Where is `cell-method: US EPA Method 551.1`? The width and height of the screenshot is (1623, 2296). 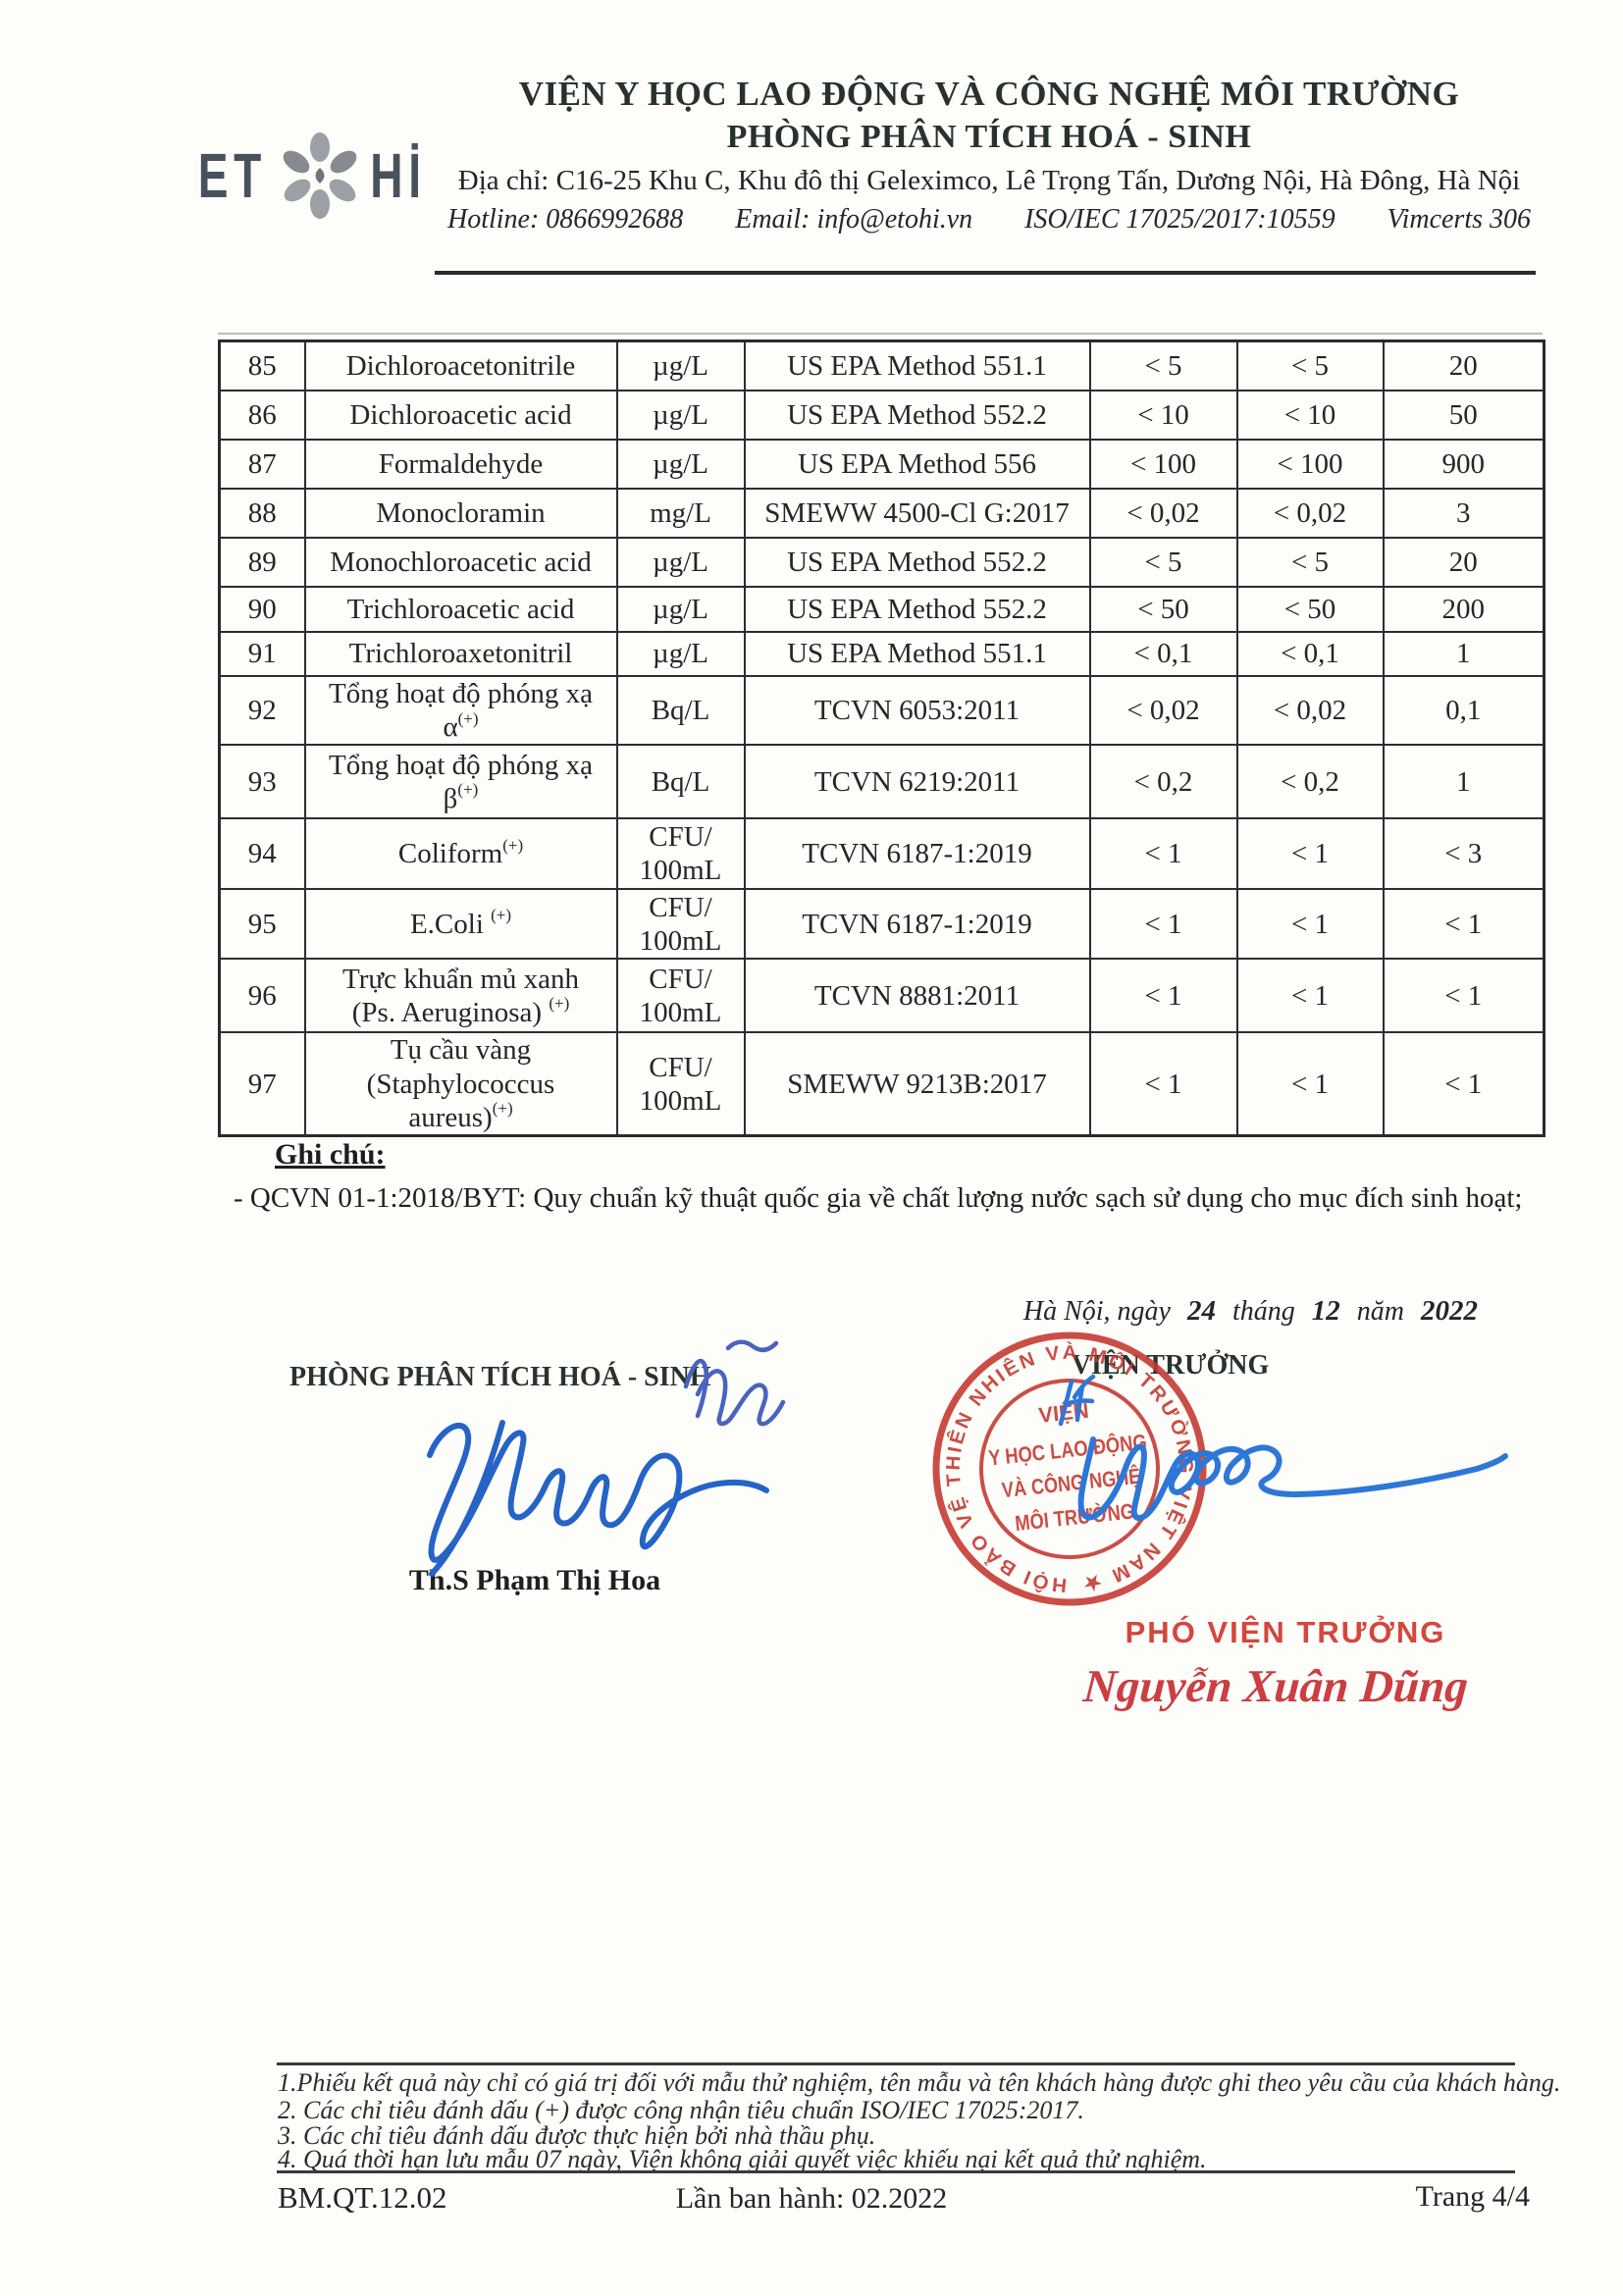
cell-method: US EPA Method 551.1 is located at coordinates (917, 365).